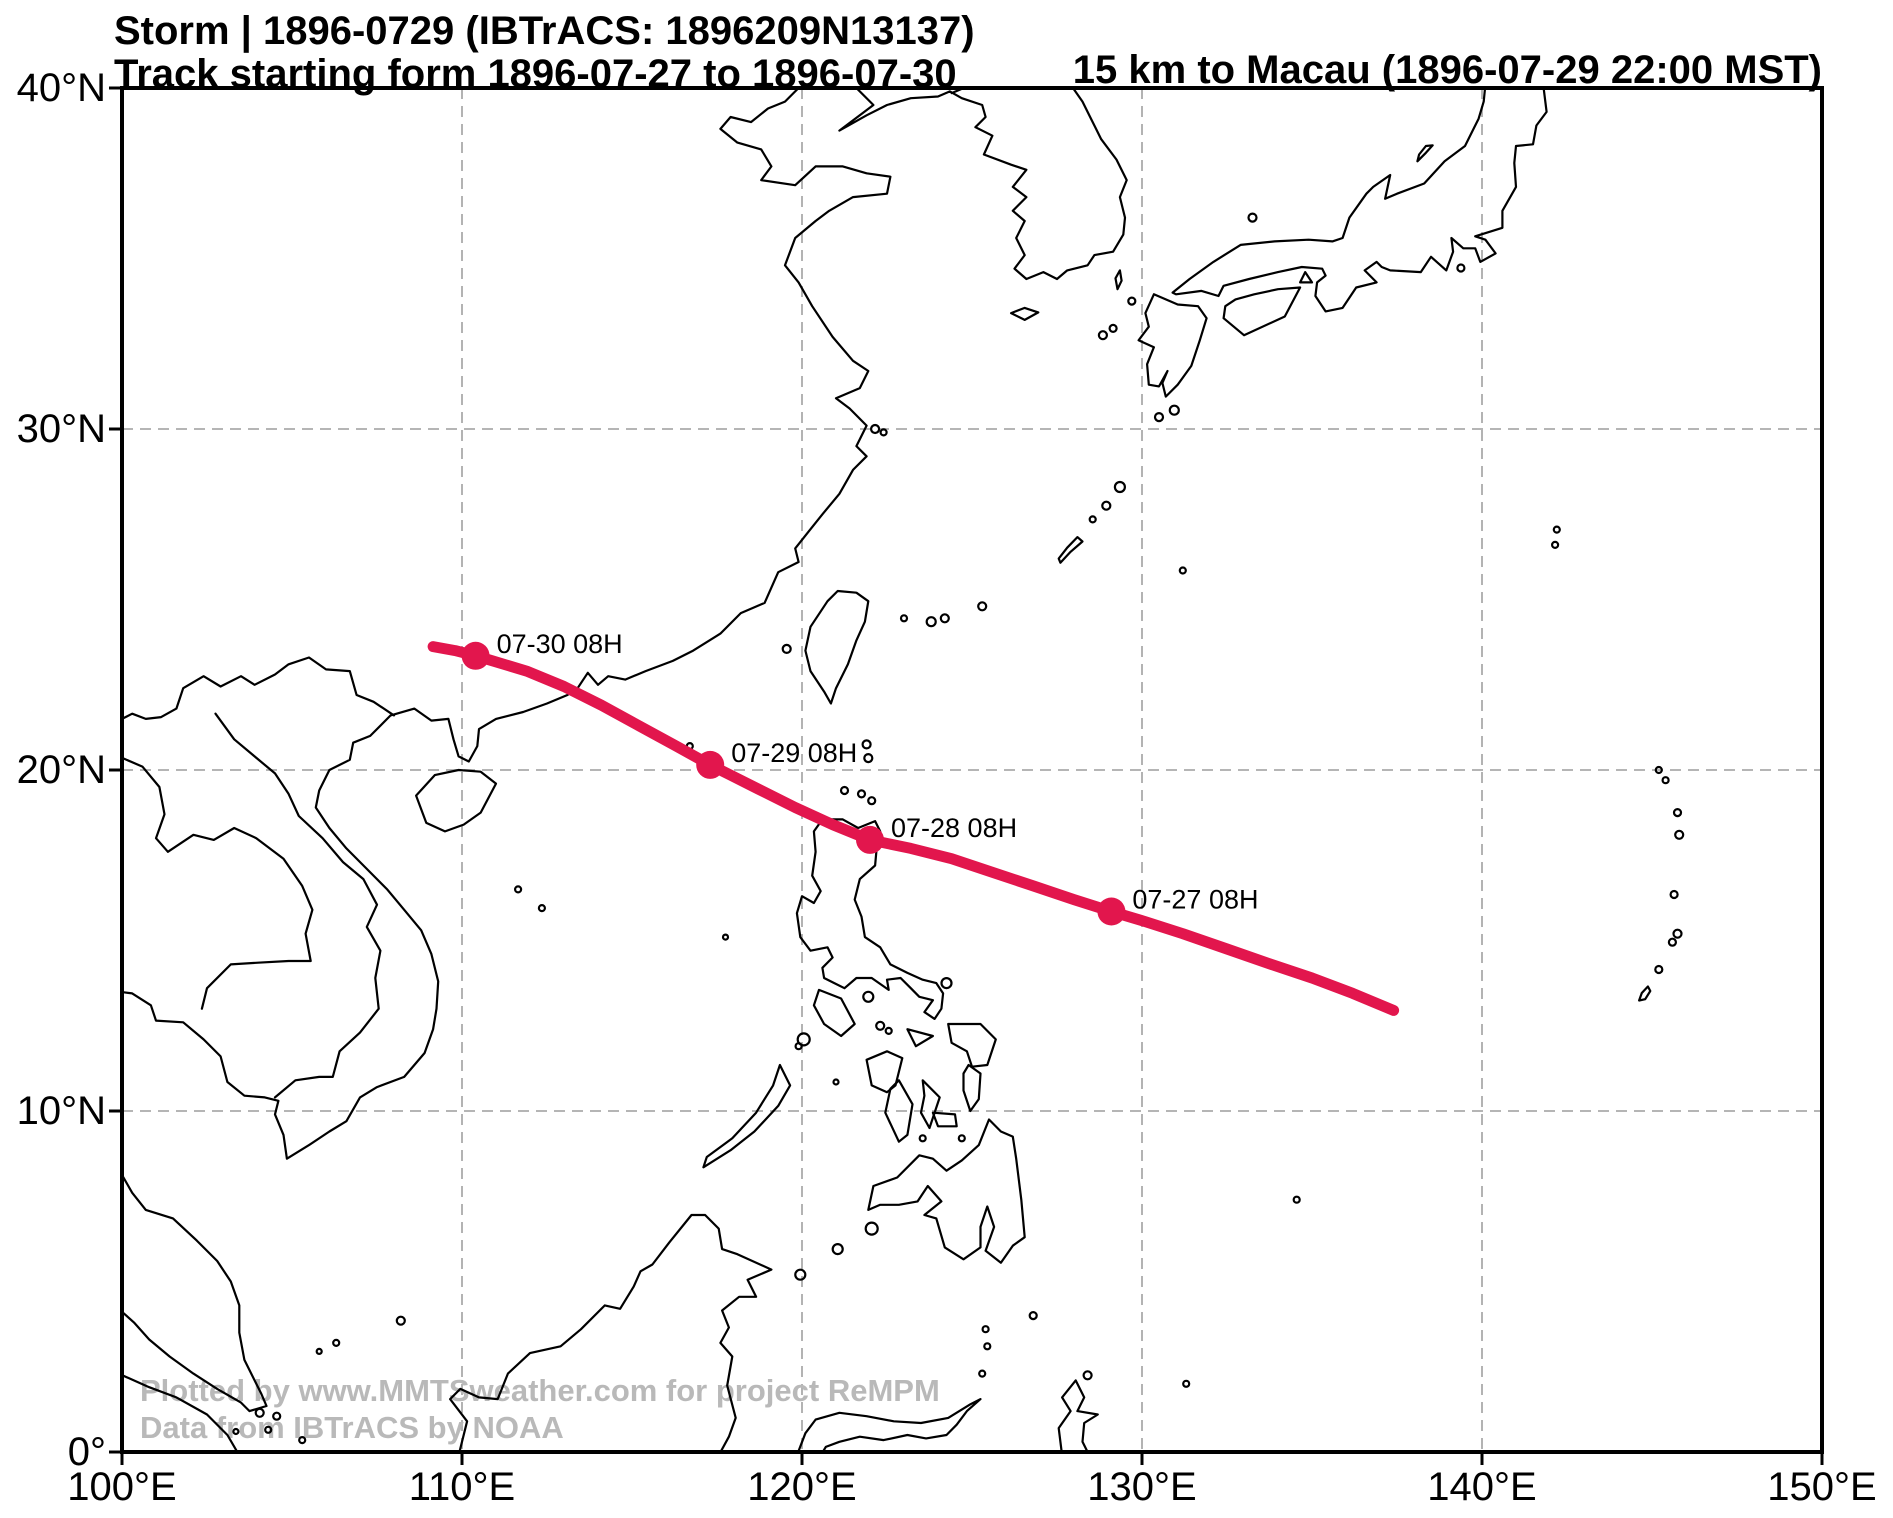 The width and height of the screenshot is (1893, 1518). Describe the element at coordinates (61, 429) in the screenshot. I see `y-axis-label: 30°N` at that location.